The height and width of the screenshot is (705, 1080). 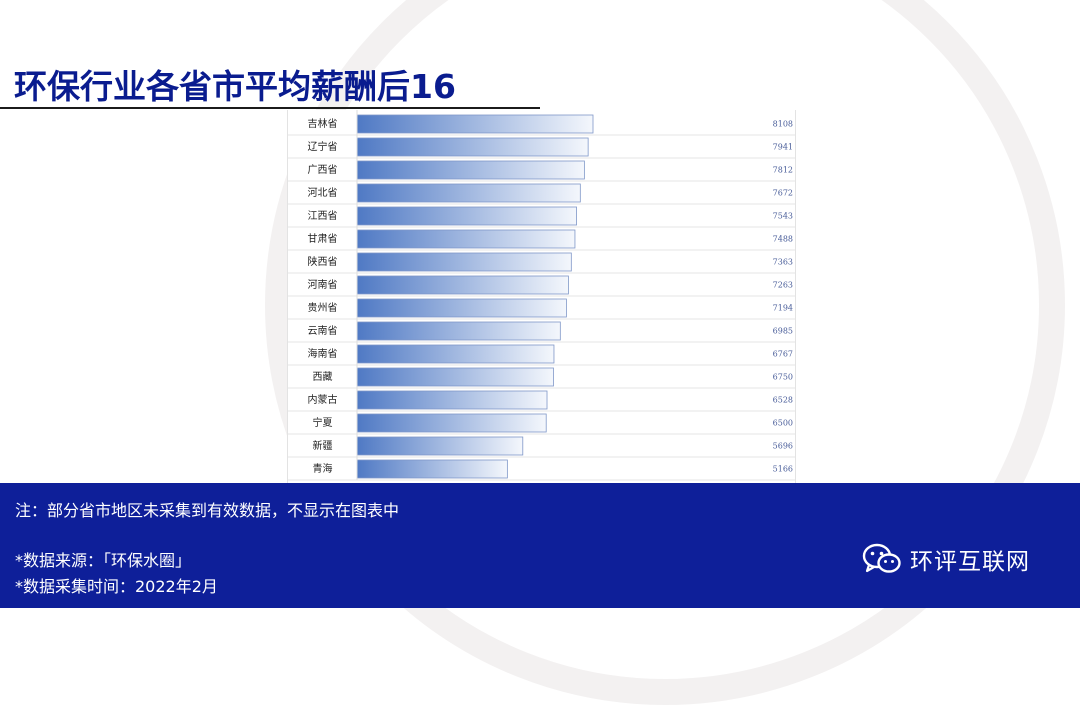 What do you see at coordinates (323, 215) in the screenshot?
I see `category-label: 江西省` at bounding box center [323, 215].